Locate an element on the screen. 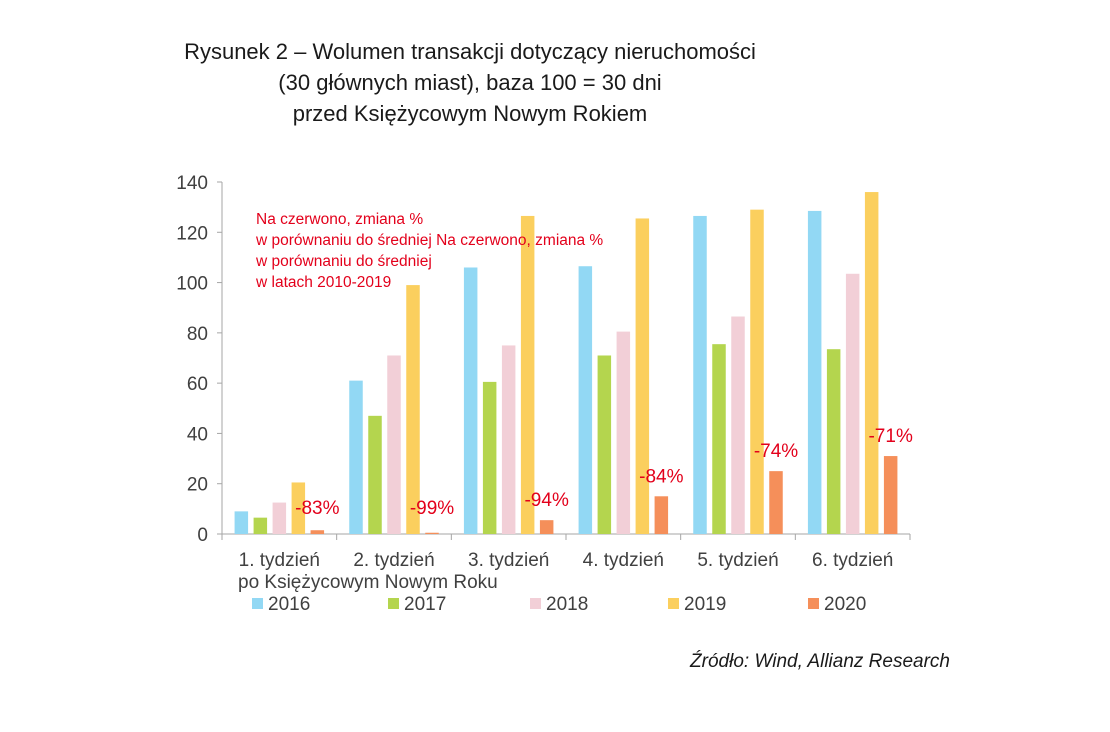 This screenshot has width=1110, height=732. y-tick-label: 80 is located at coordinates (197, 334).